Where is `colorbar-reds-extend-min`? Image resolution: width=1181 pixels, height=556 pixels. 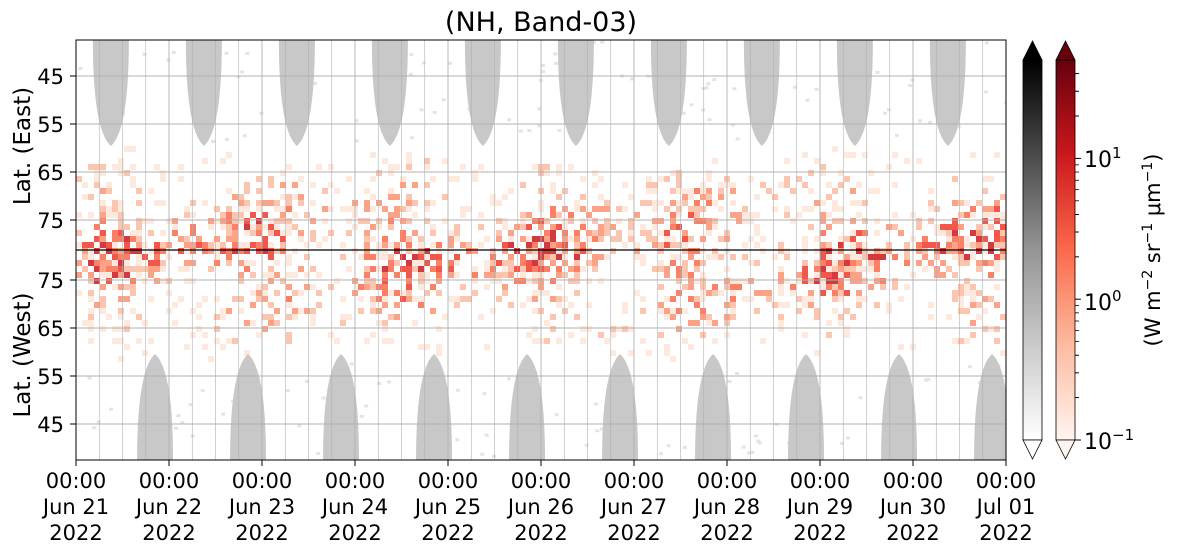 colorbar-reds-extend-min is located at coordinates (1065, 449).